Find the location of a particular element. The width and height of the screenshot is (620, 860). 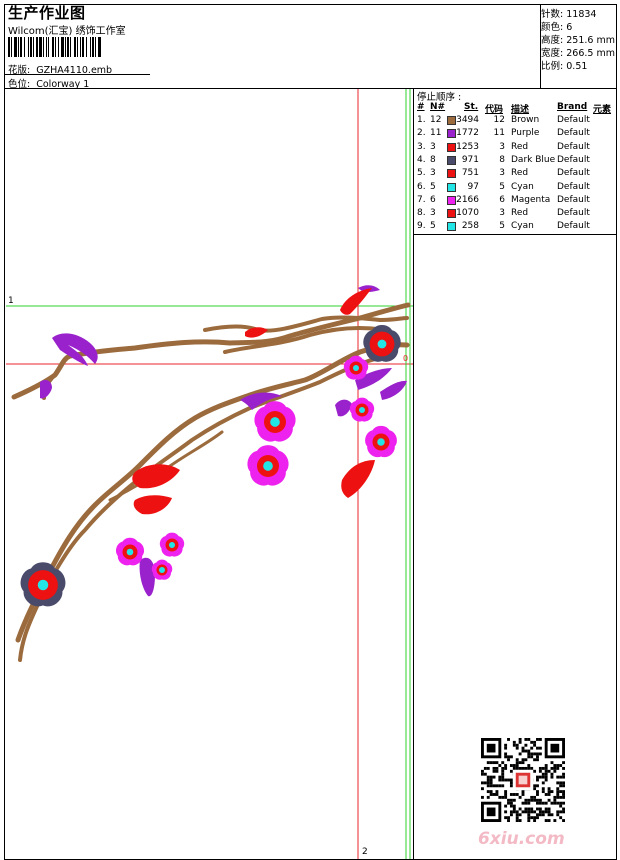

stitch-count: 1772 is located at coordinates (467, 133).